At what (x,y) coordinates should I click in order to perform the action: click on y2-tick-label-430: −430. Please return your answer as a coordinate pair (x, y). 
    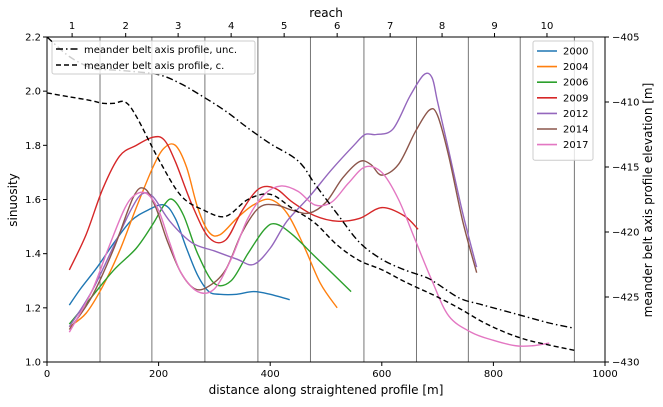
    Looking at the image, I should click on (625, 363).